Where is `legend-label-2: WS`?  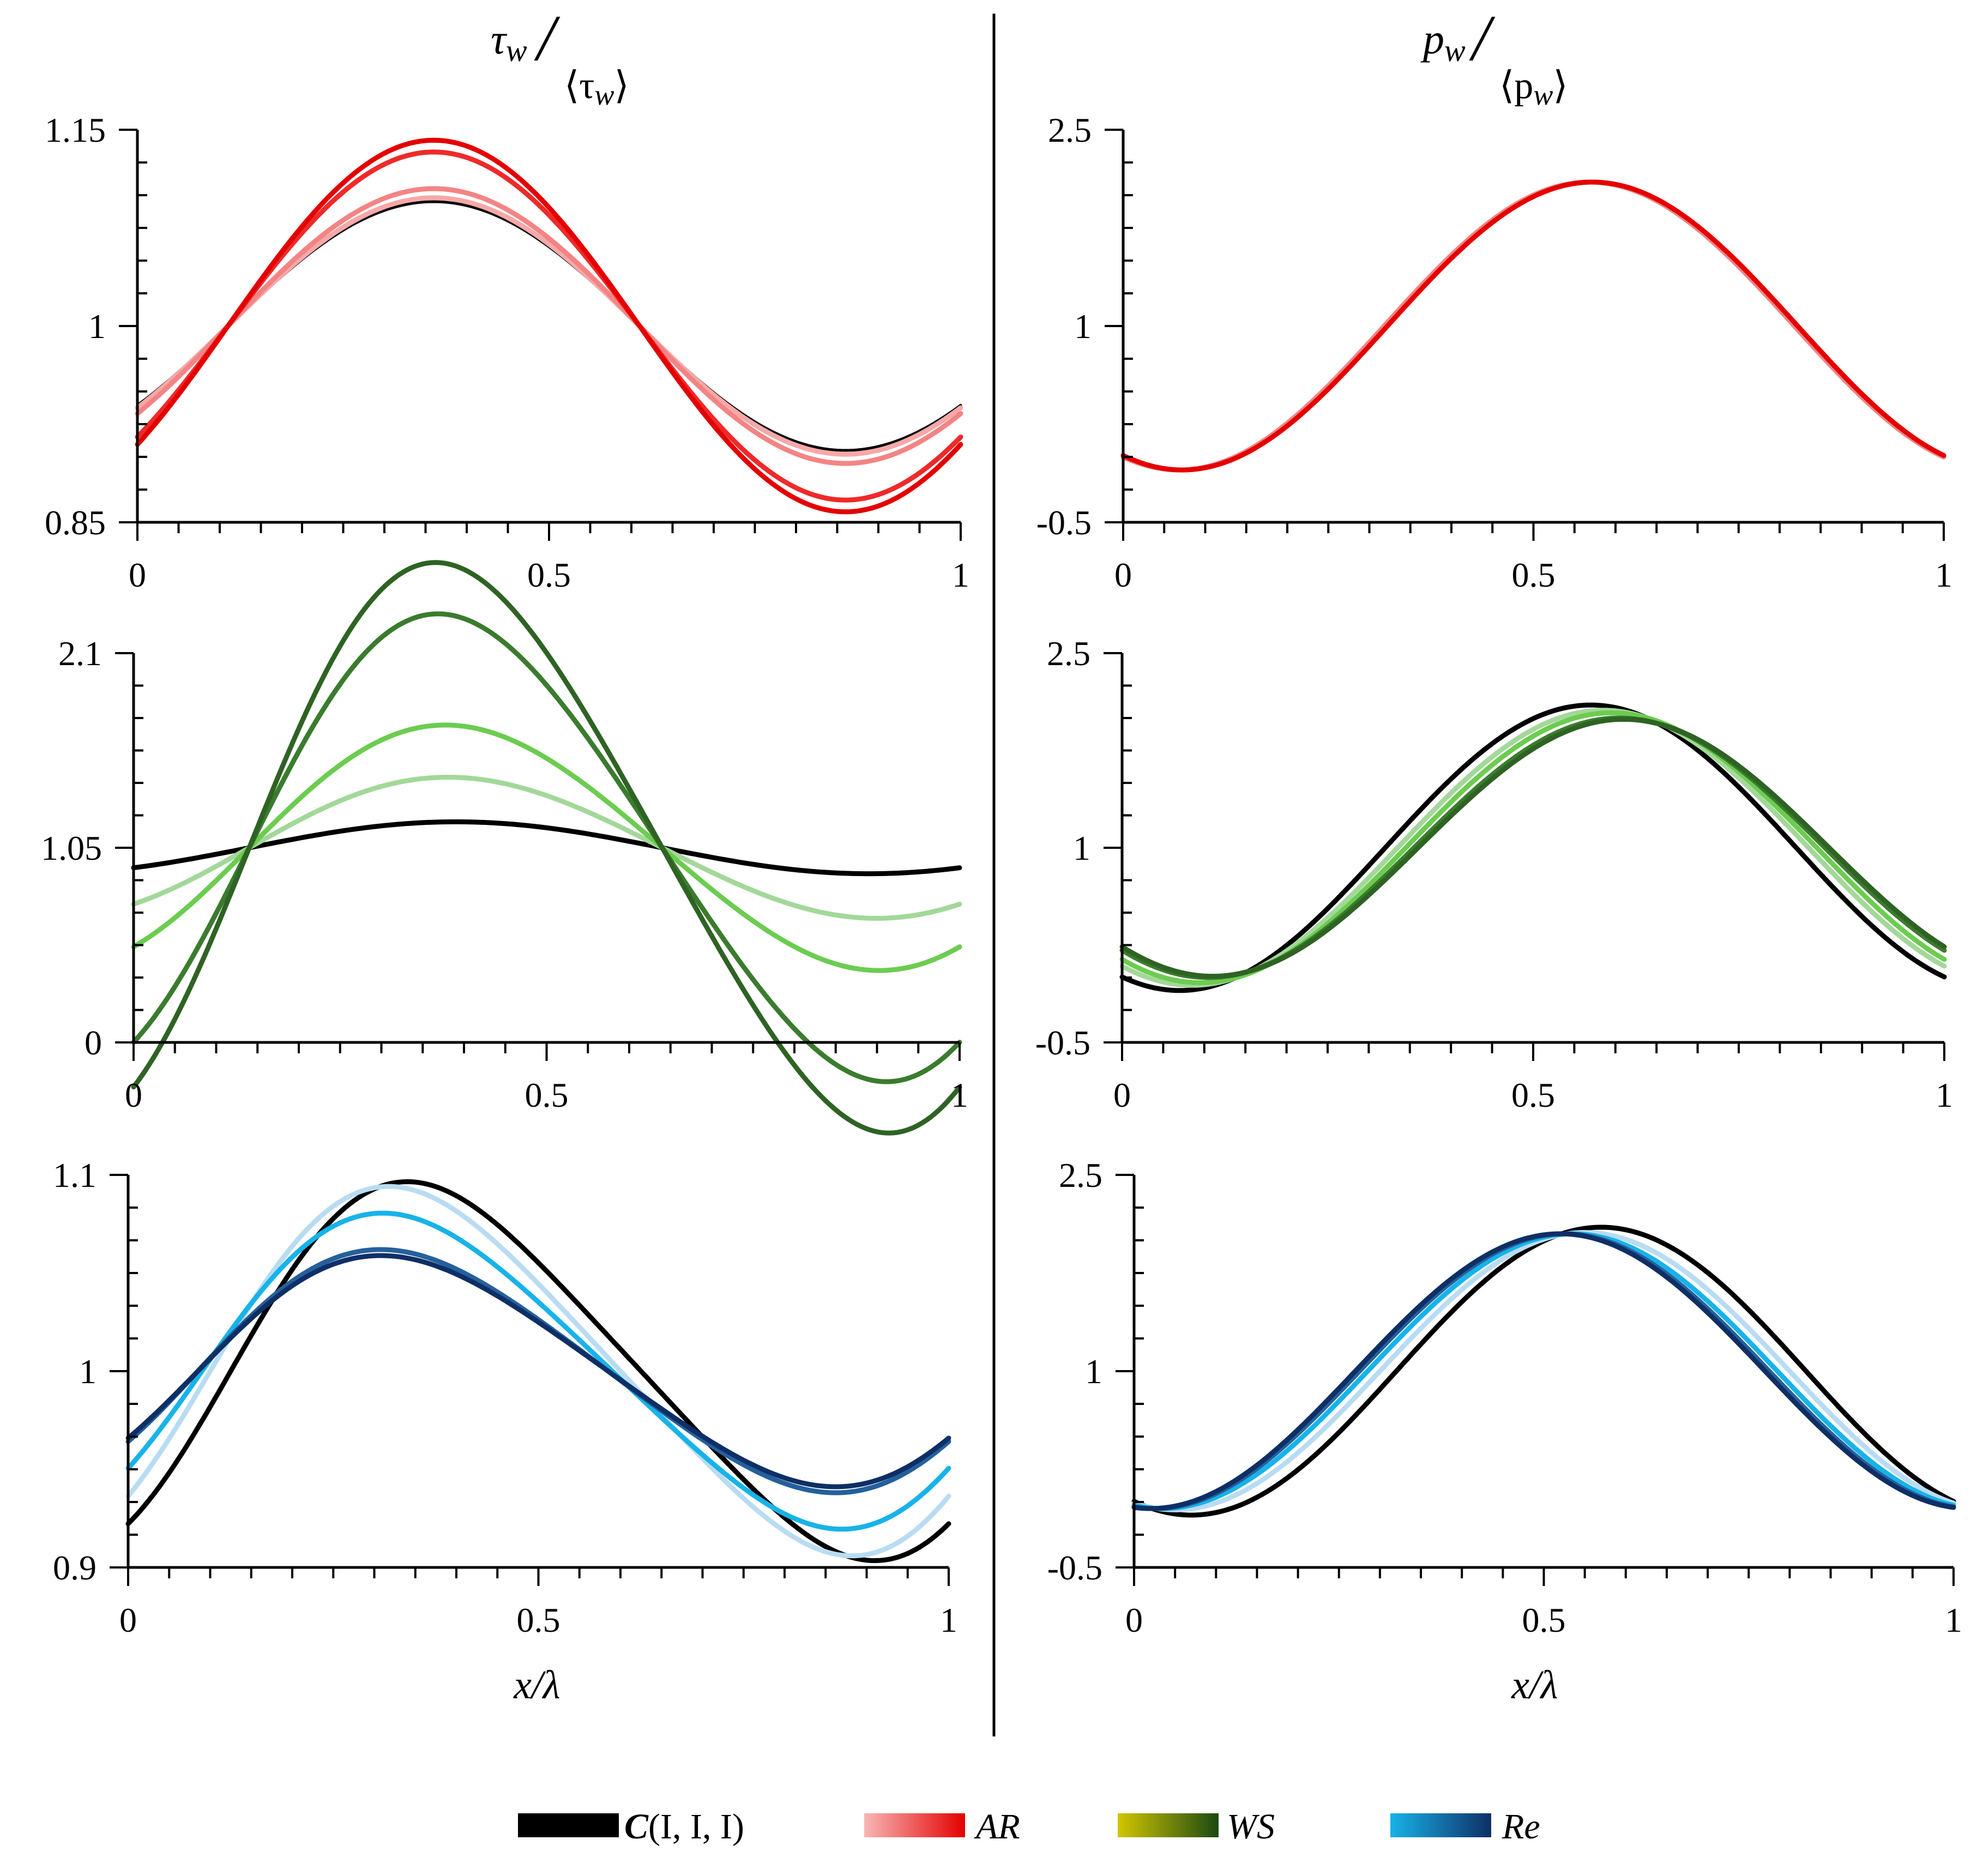 legend-label-2: WS is located at coordinates (1251, 1827).